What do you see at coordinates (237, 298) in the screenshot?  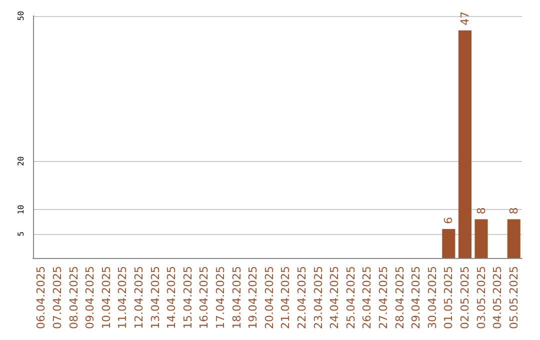 I see `x-tick-label: 18.04.2025` at bounding box center [237, 298].